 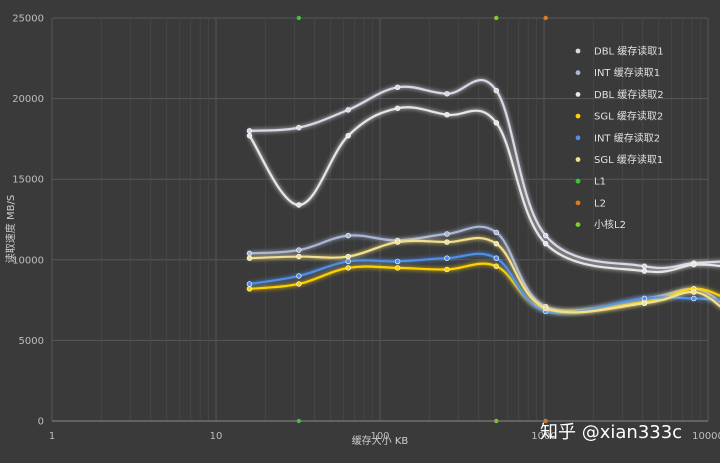 What do you see at coordinates (611, 432) in the screenshot?
I see `watermark: 知乎 @xian333c` at bounding box center [611, 432].